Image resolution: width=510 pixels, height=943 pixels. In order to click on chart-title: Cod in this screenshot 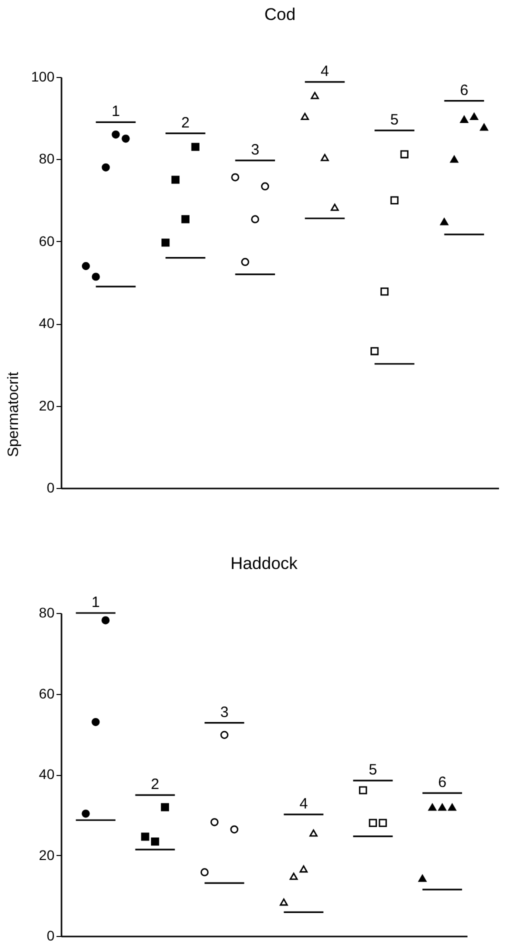, I will do `click(280, 14)`.